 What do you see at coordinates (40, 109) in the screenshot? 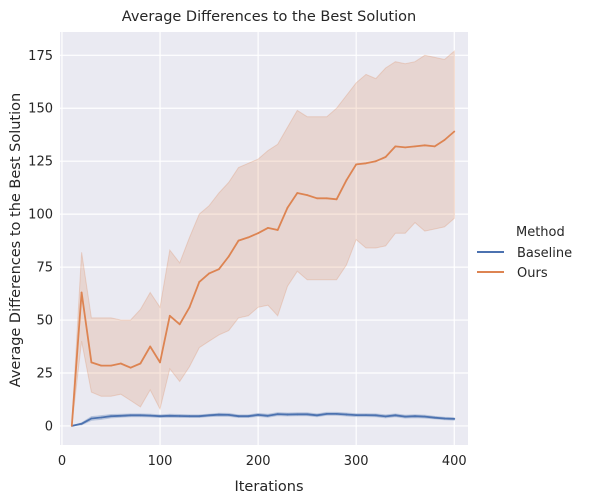
I see `y-tick-label: 150` at bounding box center [40, 109].